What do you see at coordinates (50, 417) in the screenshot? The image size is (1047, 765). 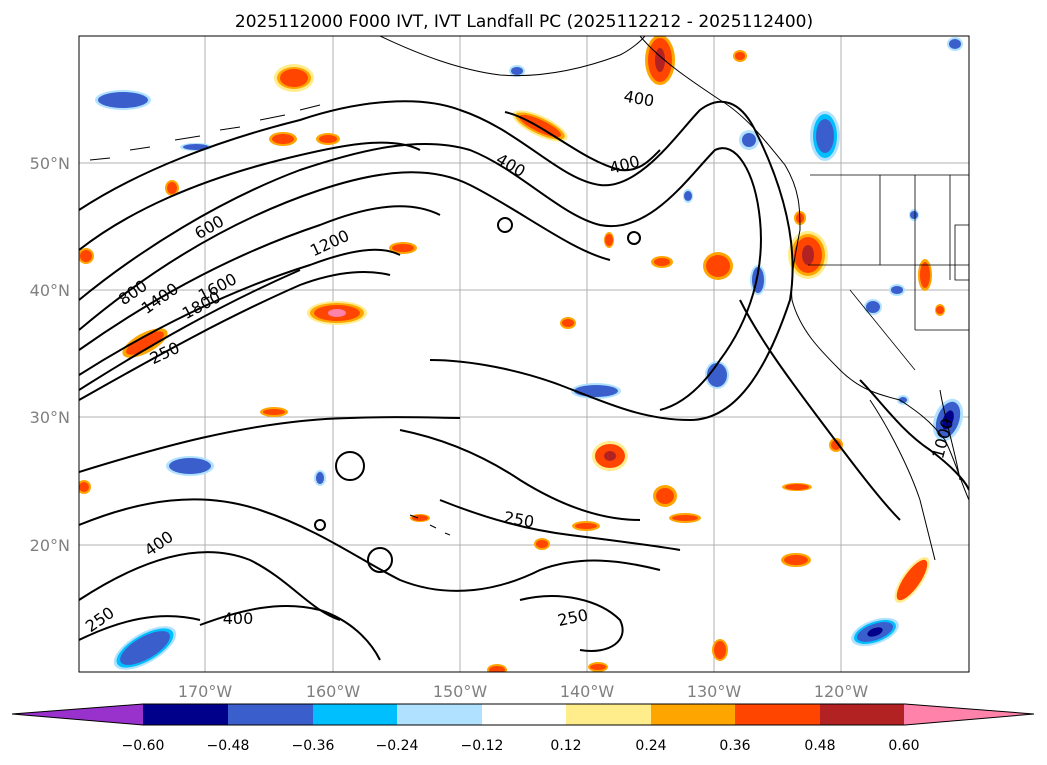 I see `lat-label-30n: 30°N` at bounding box center [50, 417].